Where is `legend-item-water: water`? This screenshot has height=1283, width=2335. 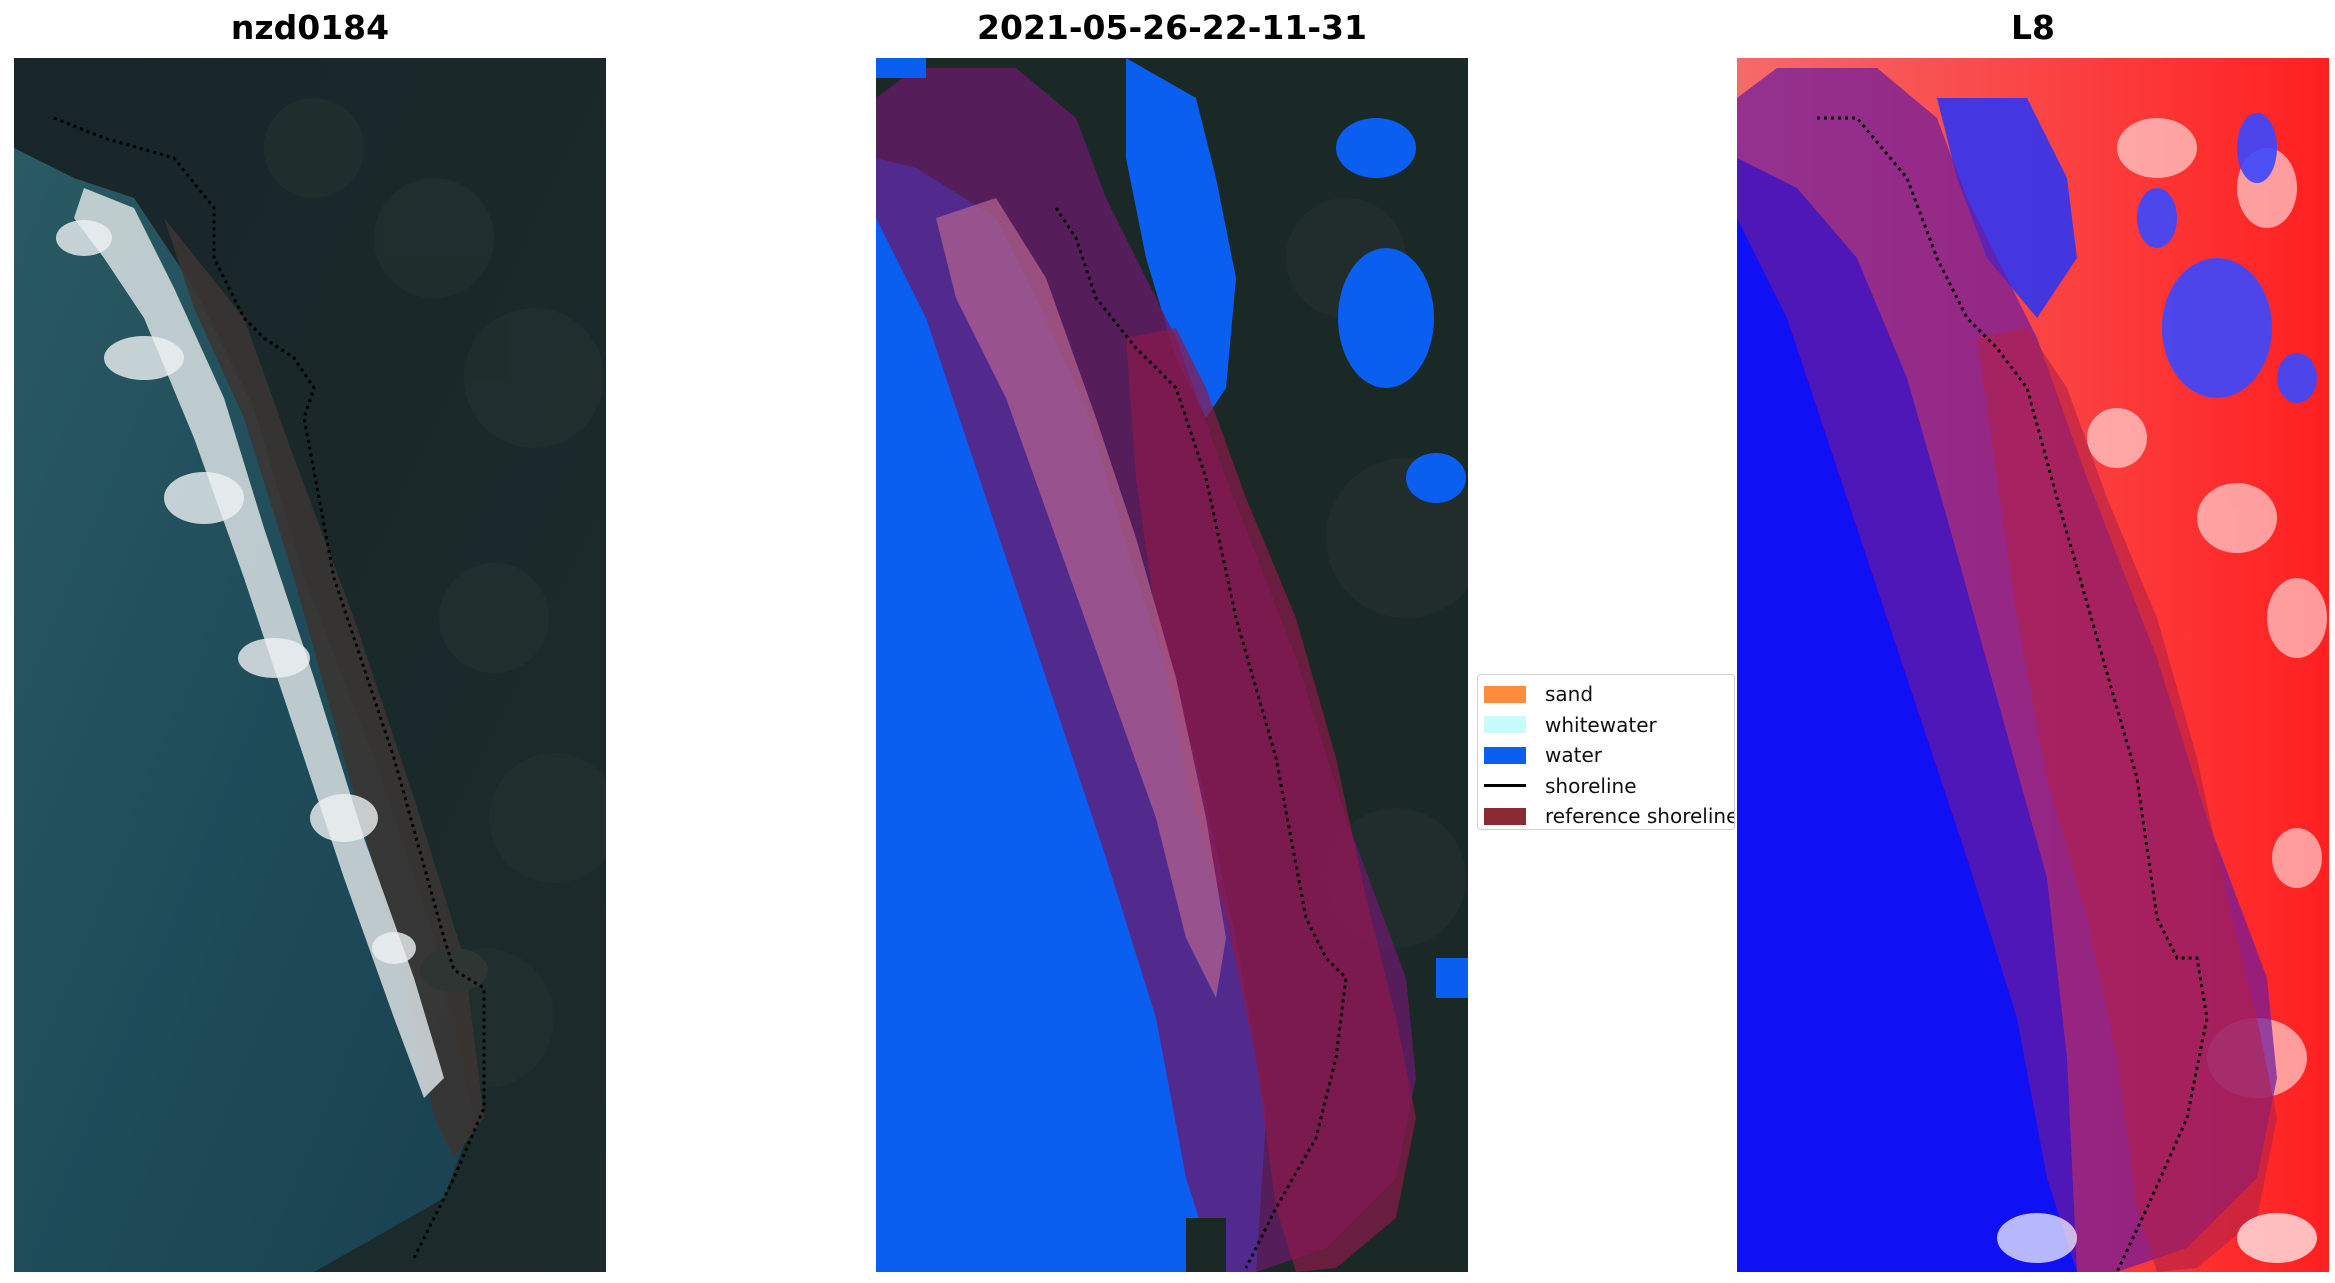
legend-item-water: water is located at coordinates (1606, 755).